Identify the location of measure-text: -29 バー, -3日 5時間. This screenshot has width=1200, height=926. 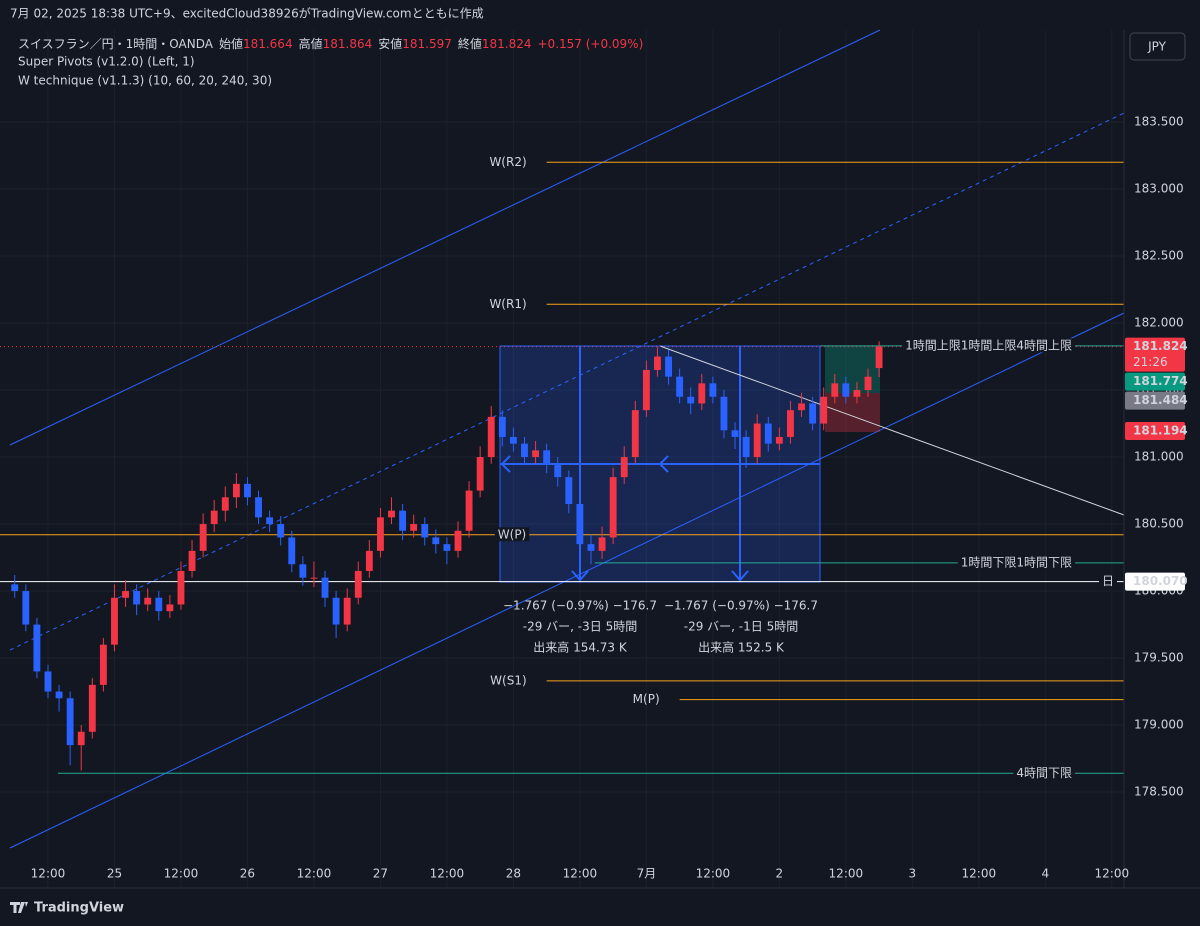
(580, 627).